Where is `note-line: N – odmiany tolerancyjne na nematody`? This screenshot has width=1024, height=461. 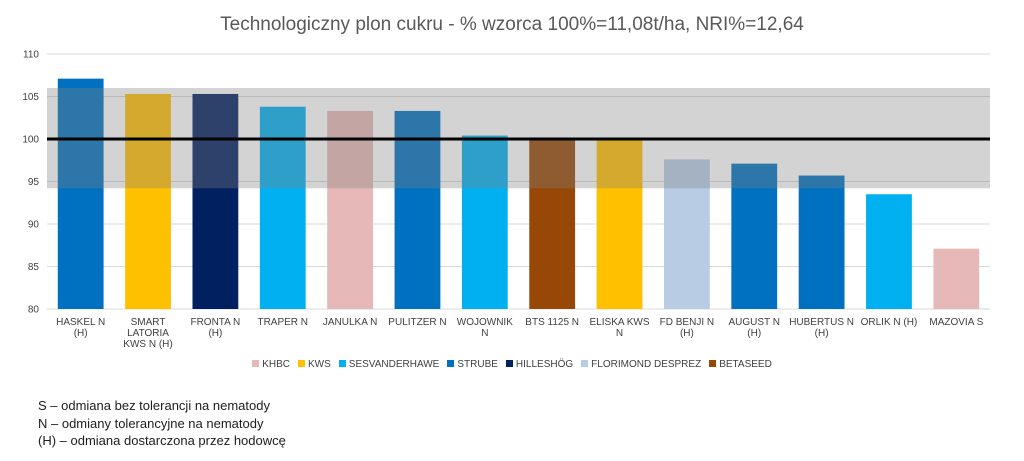 note-line: N – odmiany tolerancyjne na nematody is located at coordinates (151, 423).